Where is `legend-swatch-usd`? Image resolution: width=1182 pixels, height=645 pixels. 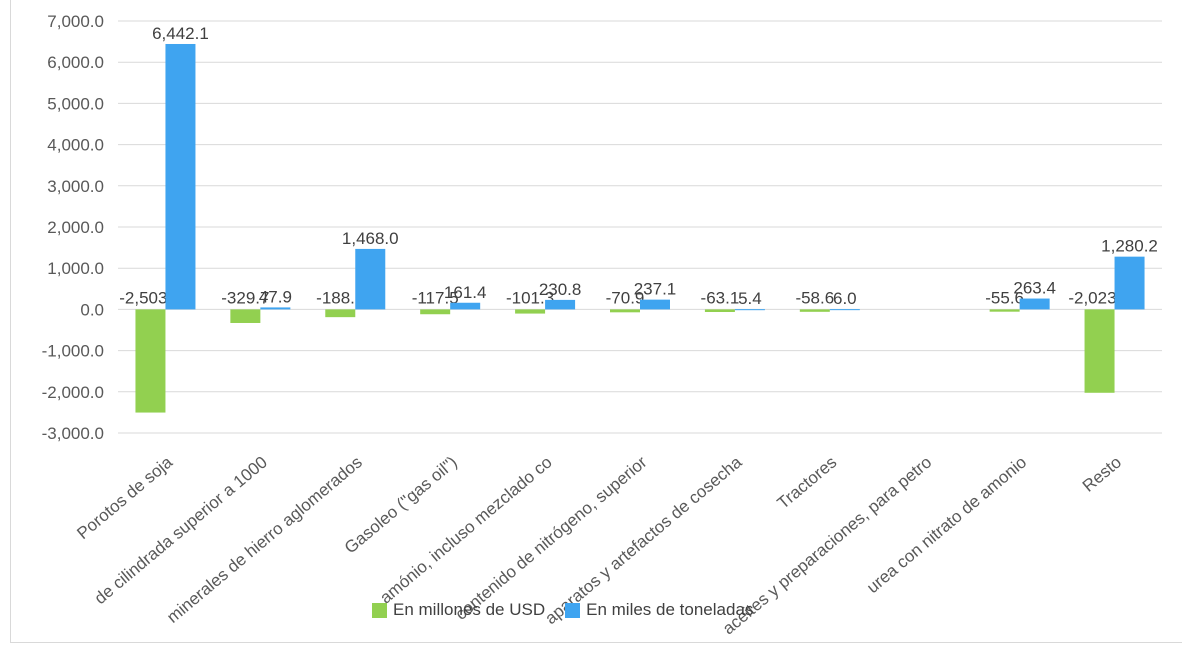
legend-swatch-usd is located at coordinates (379, 610).